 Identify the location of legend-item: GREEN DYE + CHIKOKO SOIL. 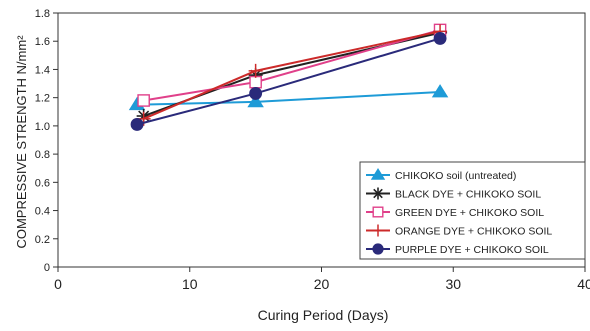
(455, 212).